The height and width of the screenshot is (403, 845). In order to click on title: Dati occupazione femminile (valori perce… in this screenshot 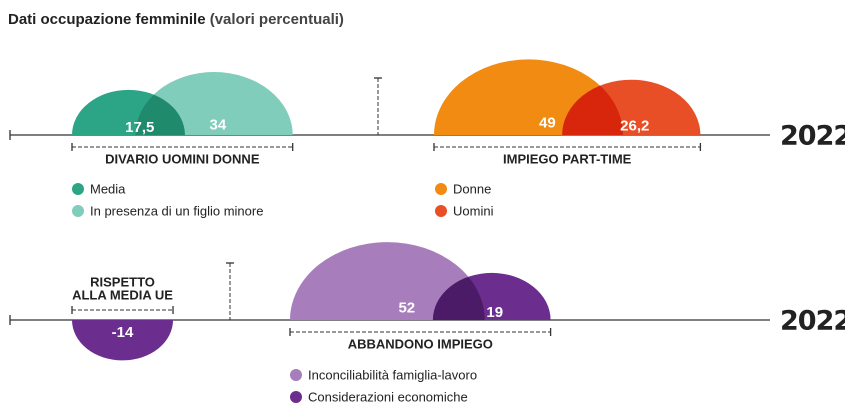, I will do `click(176, 19)`.